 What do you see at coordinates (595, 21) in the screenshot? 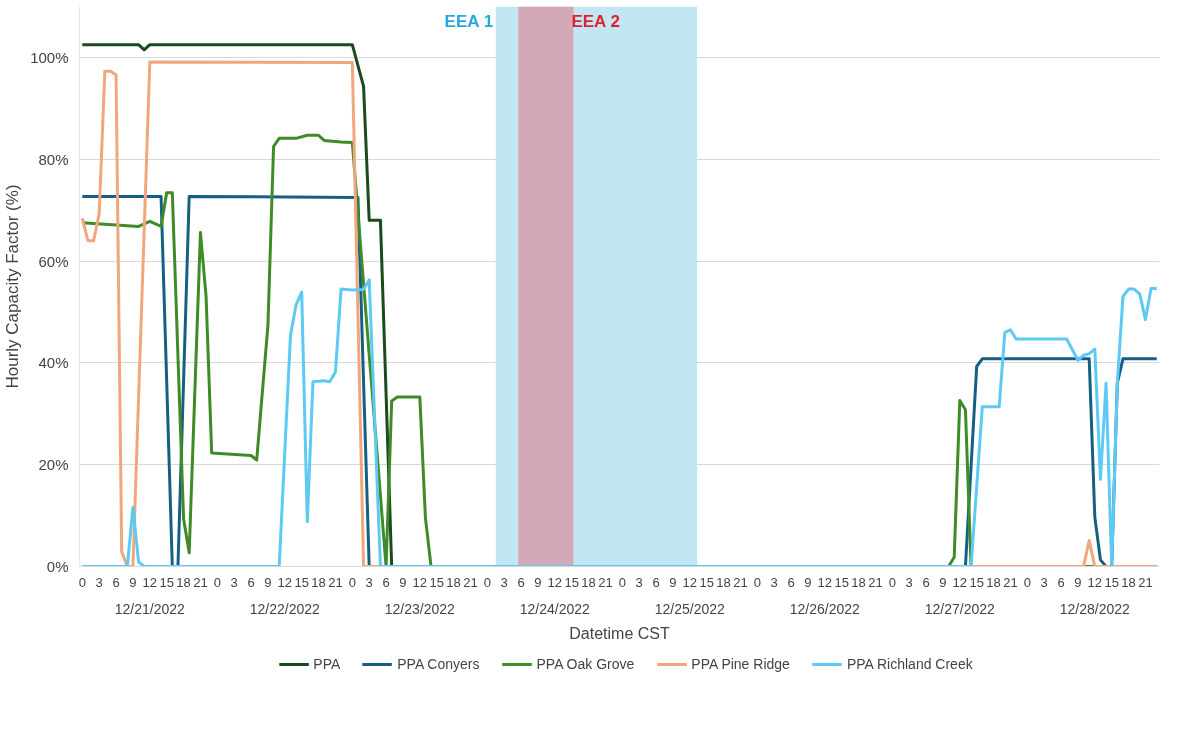
I see `band-label: EEA 2` at bounding box center [595, 21].